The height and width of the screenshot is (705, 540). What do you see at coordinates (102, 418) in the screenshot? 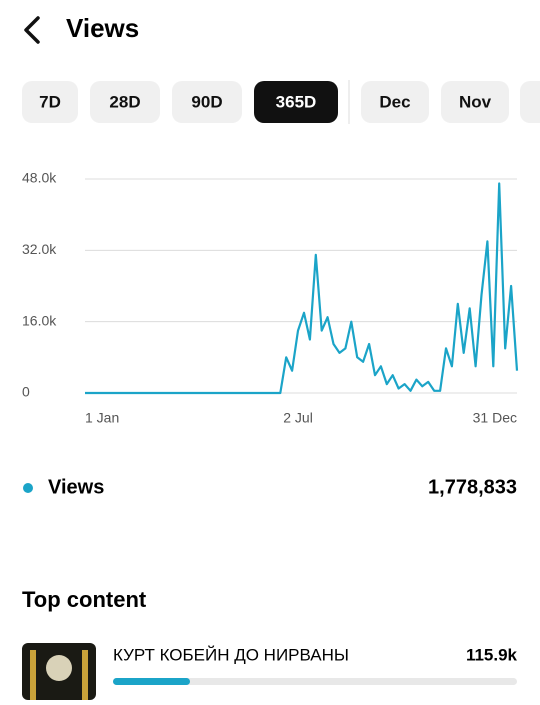
I see `x-tick-label: 1 Jan` at bounding box center [102, 418].